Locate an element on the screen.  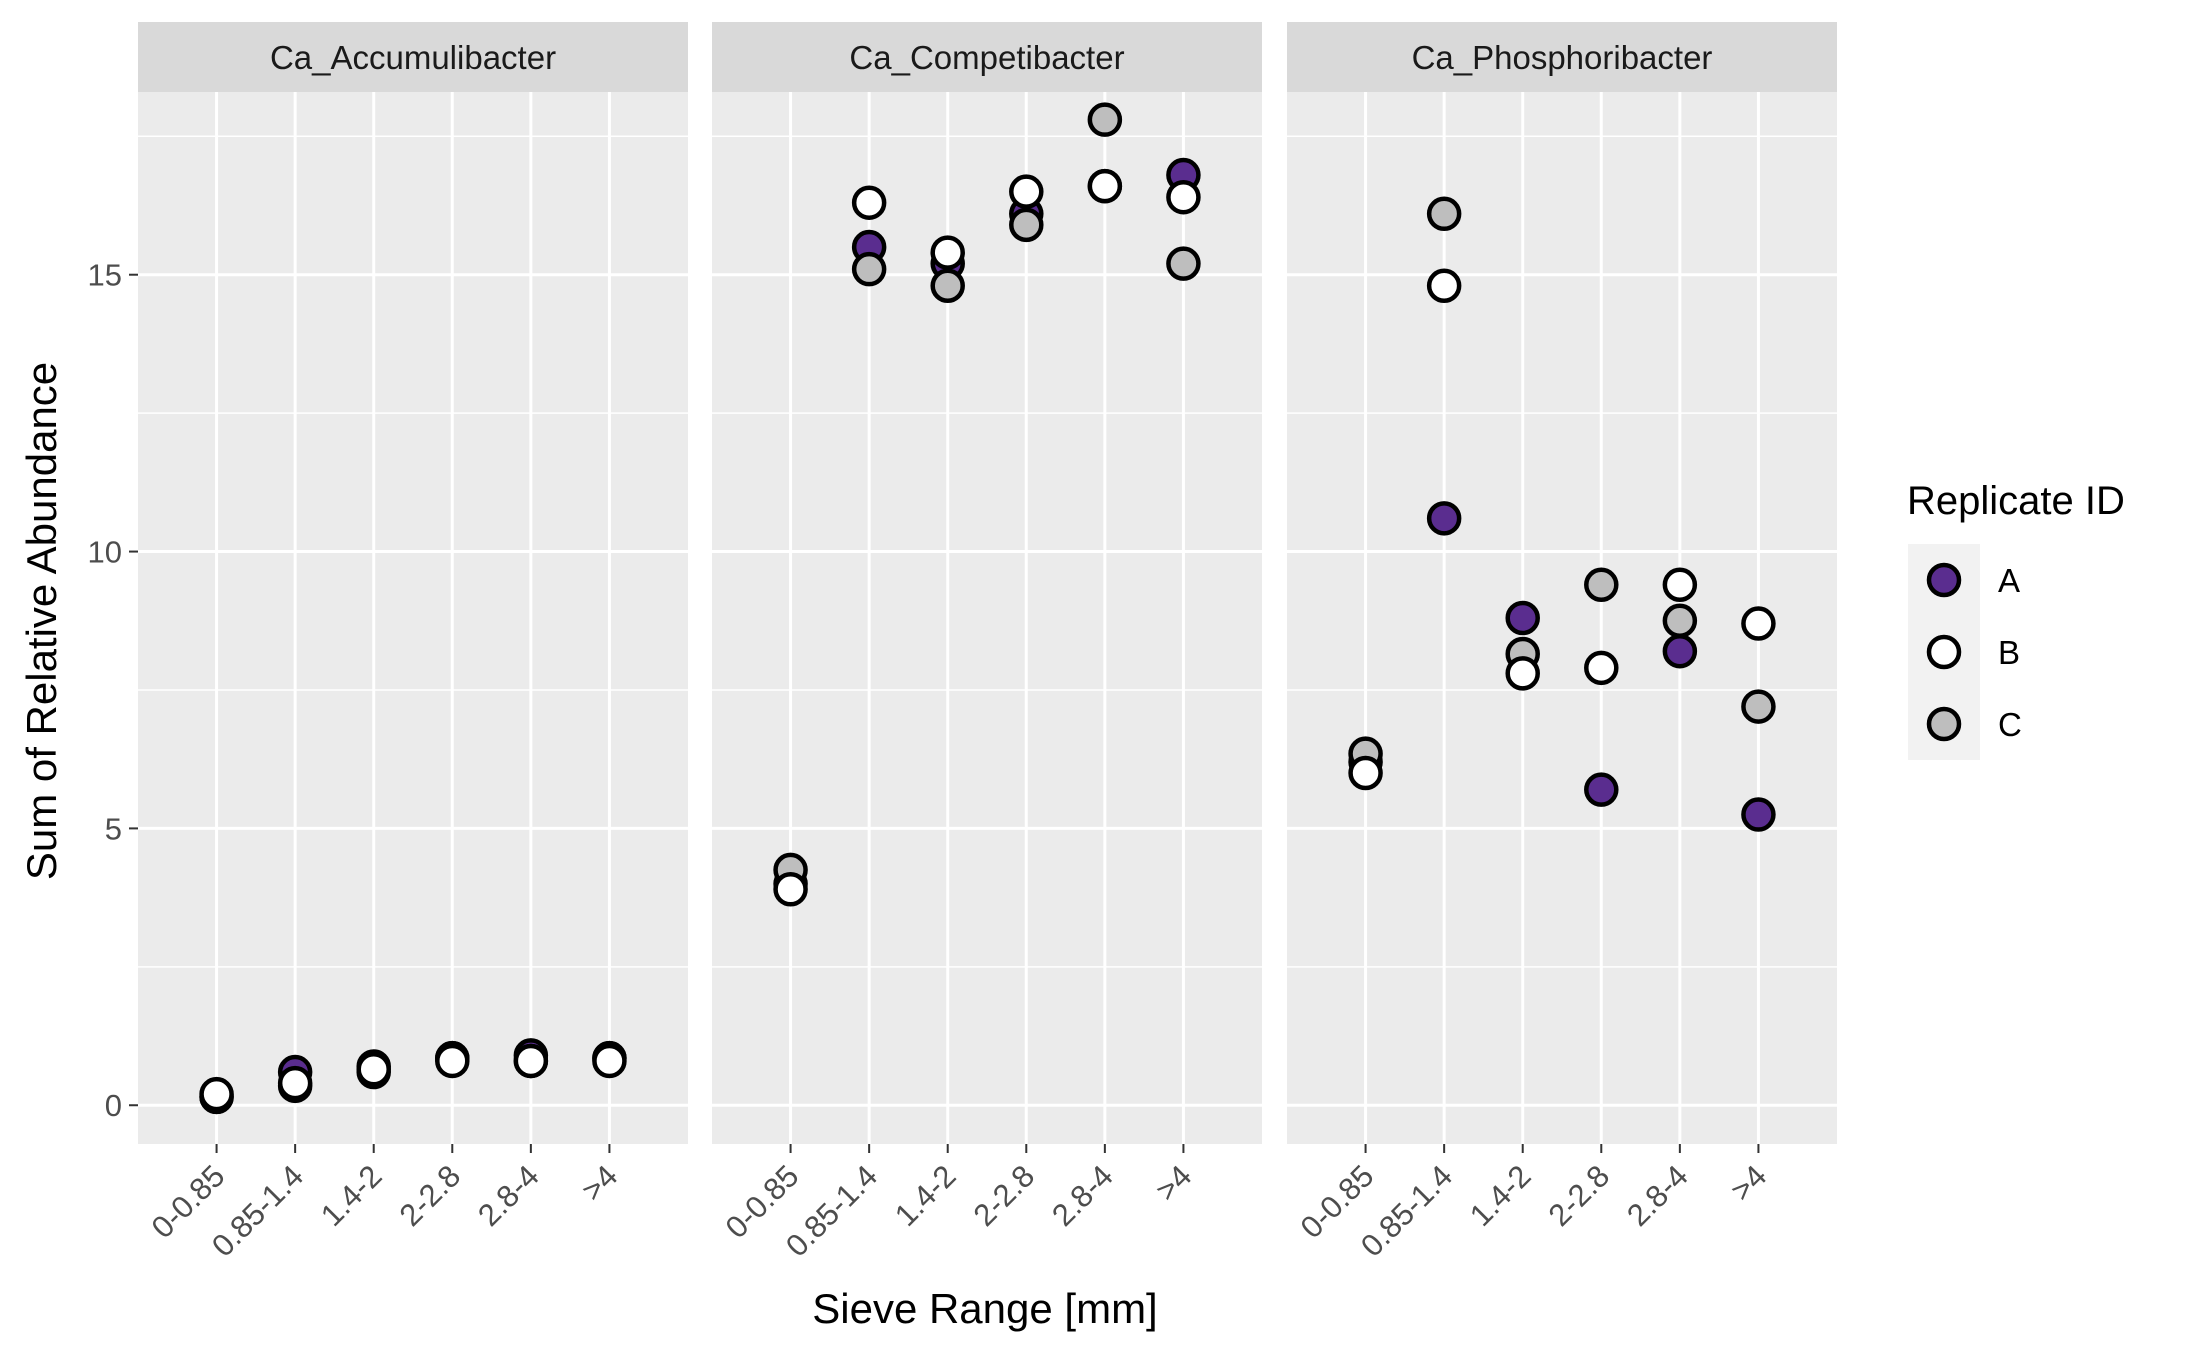
legend-key-A is located at coordinates (1944, 580).